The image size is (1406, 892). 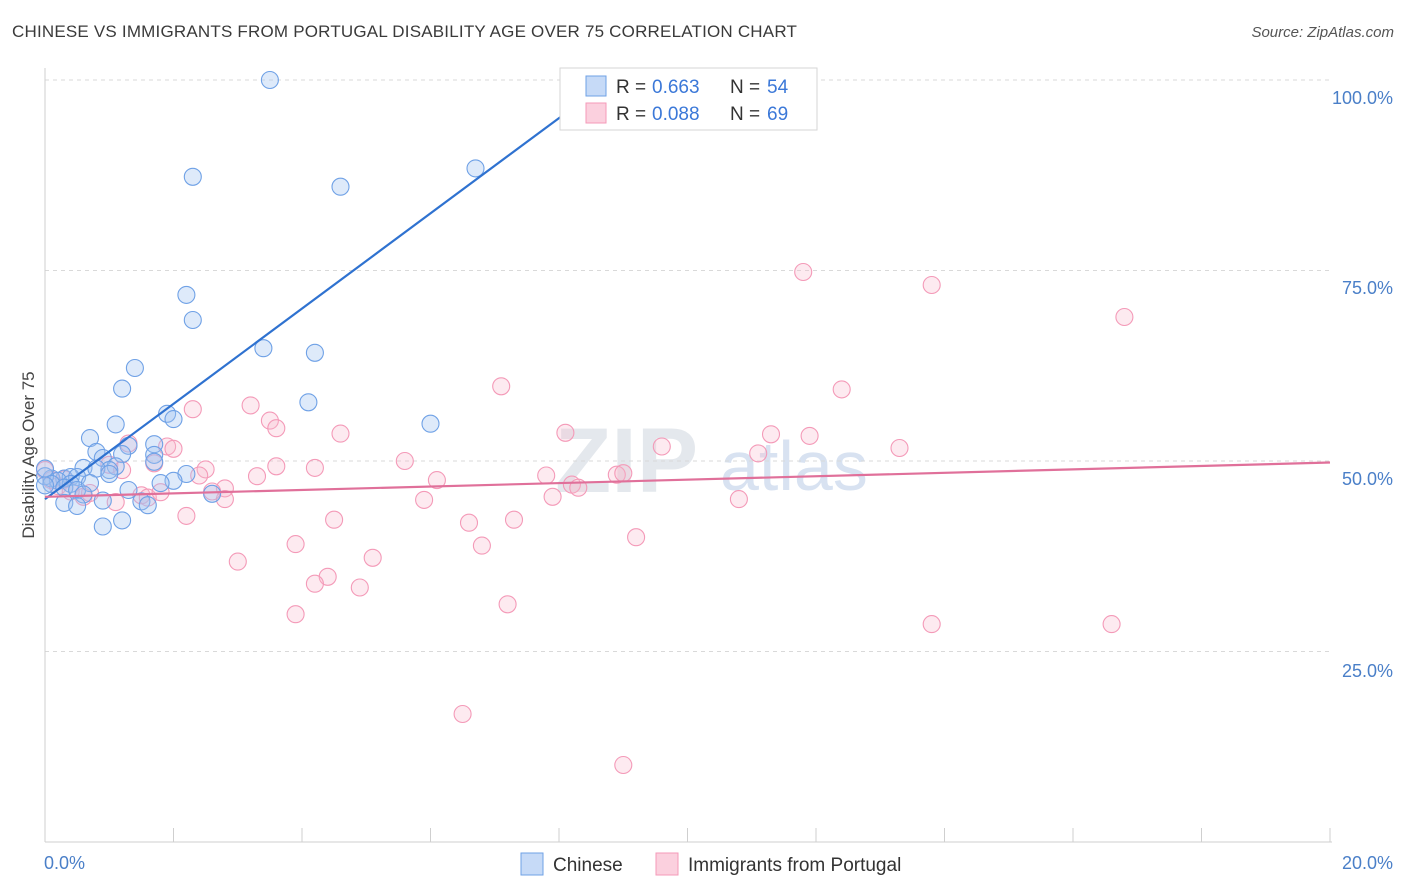 I want to click on watermark-zip: ZIP, so click(x=626, y=461).